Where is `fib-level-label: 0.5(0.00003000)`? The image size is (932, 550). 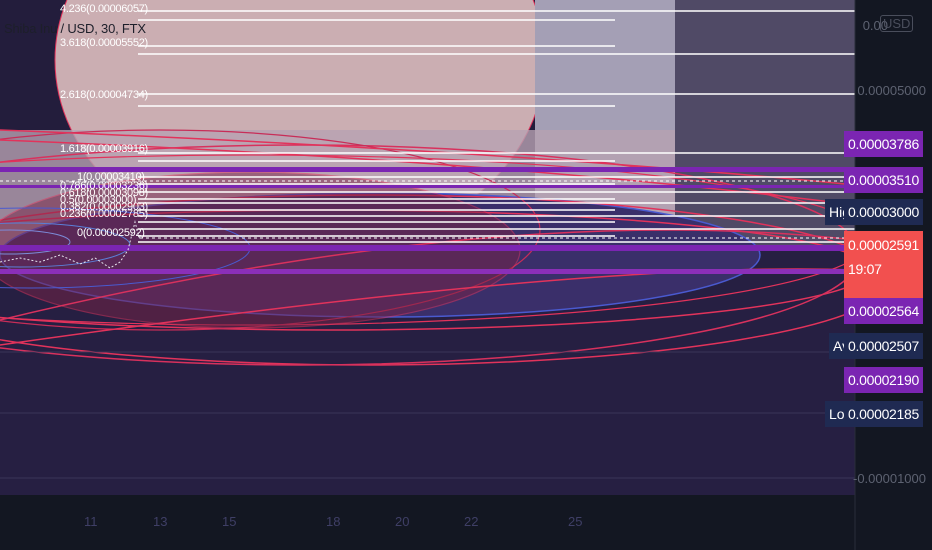
fib-level-label: 0.5(0.00003000) is located at coordinates (98, 200).